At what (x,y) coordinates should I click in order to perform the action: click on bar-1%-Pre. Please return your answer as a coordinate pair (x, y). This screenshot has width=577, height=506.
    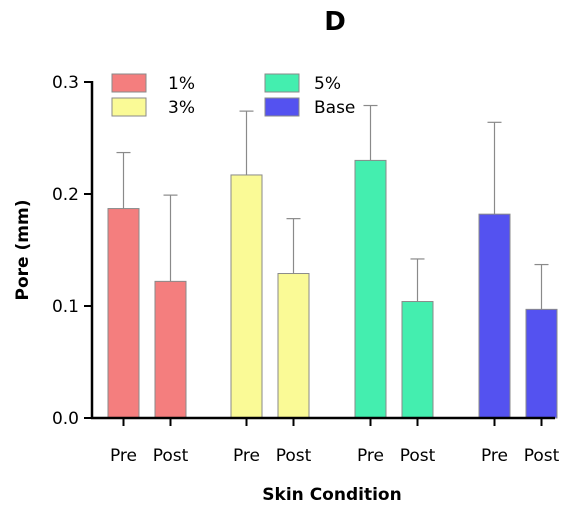
    Looking at the image, I should click on (123, 313).